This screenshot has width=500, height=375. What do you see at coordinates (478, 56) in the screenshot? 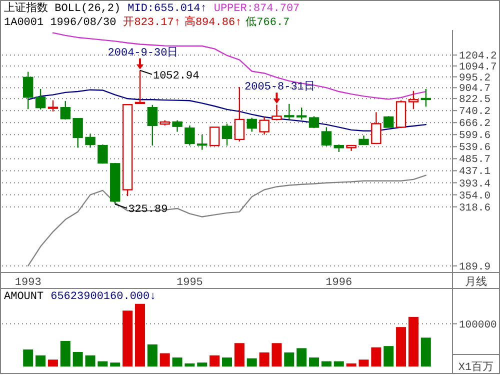
I see `y-tick-label: 1204.2` at bounding box center [478, 56].